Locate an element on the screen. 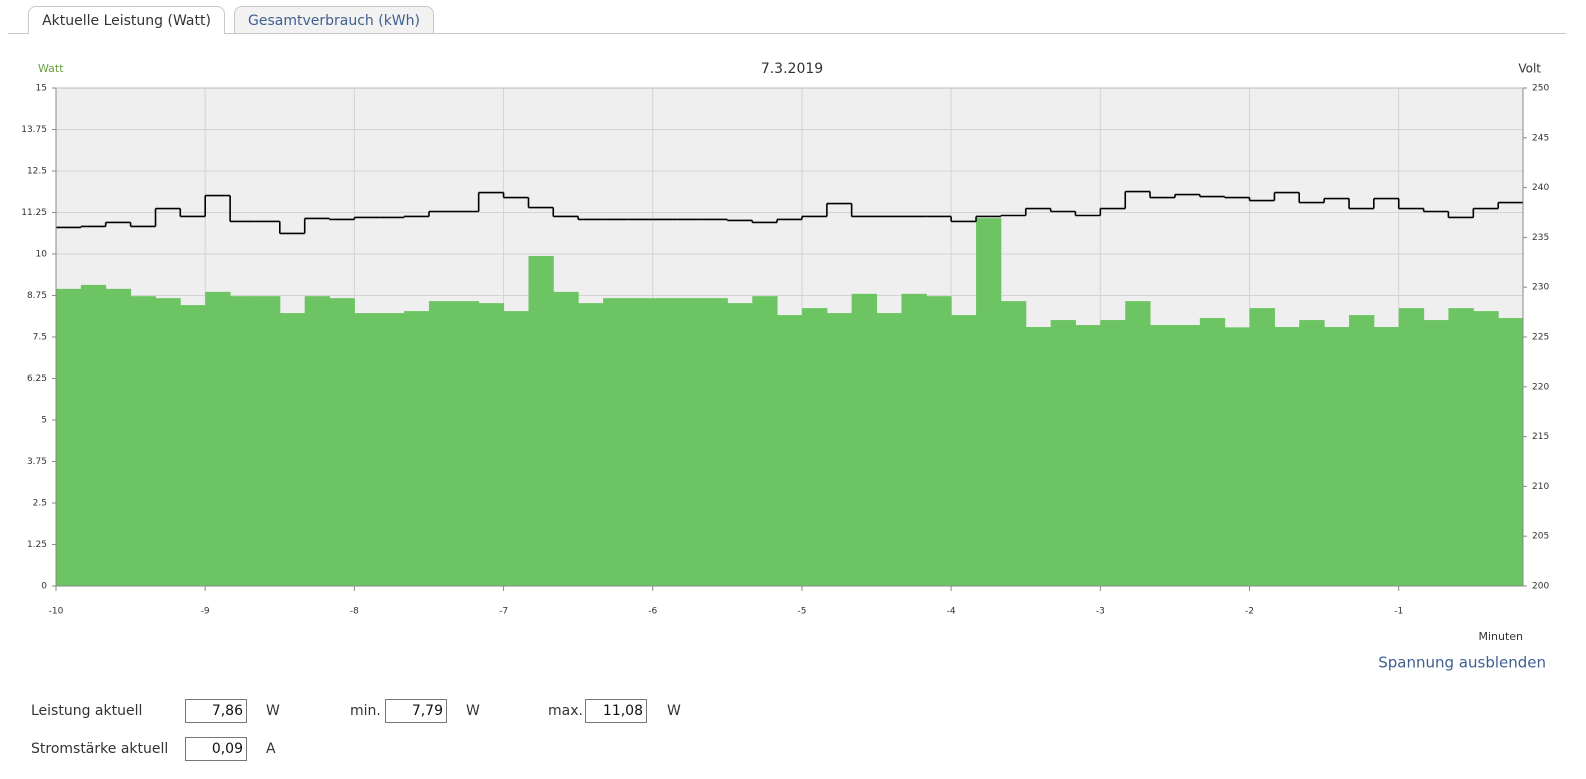 Image resolution: width=1586 pixels, height=779 pixels. y-tick-label: 3.75 is located at coordinates (37, 462).